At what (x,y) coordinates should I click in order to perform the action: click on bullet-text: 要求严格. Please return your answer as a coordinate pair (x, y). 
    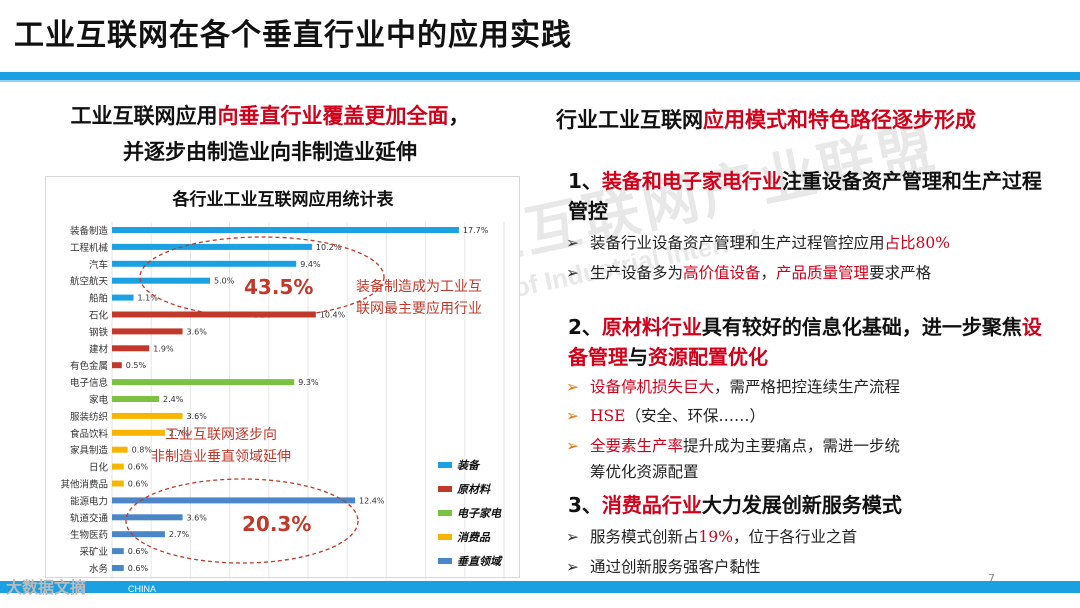
    Looking at the image, I should click on (900, 273).